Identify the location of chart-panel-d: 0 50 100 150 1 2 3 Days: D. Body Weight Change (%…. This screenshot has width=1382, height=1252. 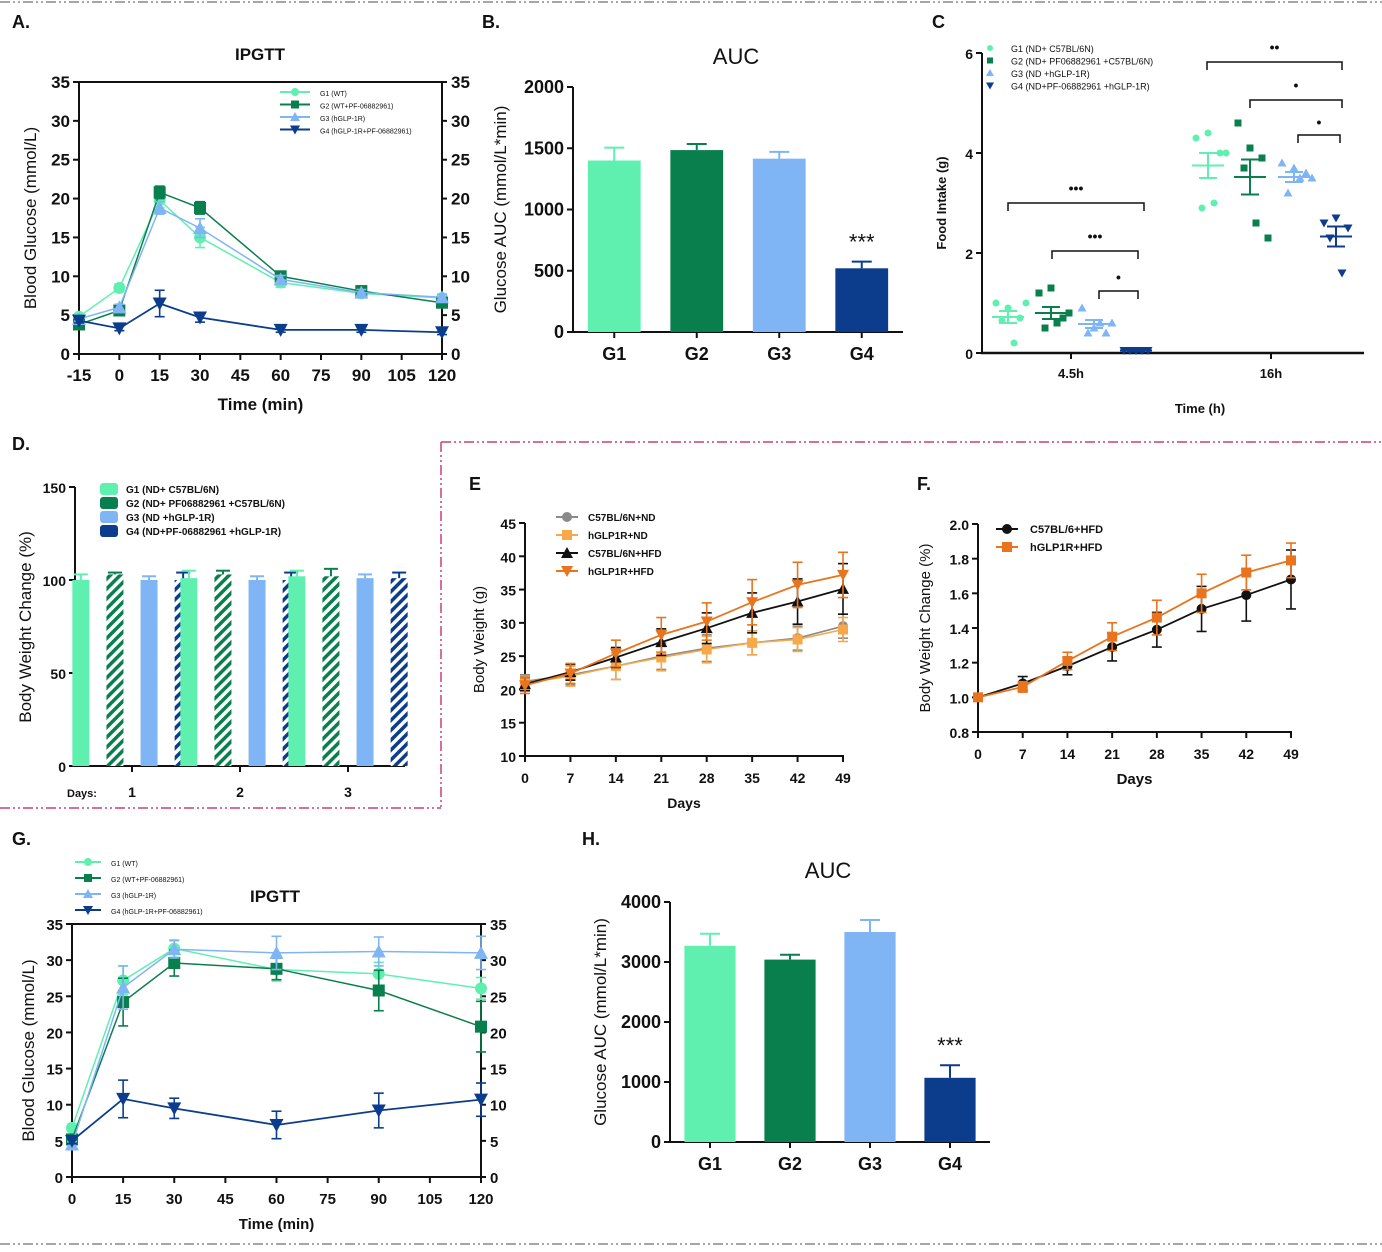
(210, 617).